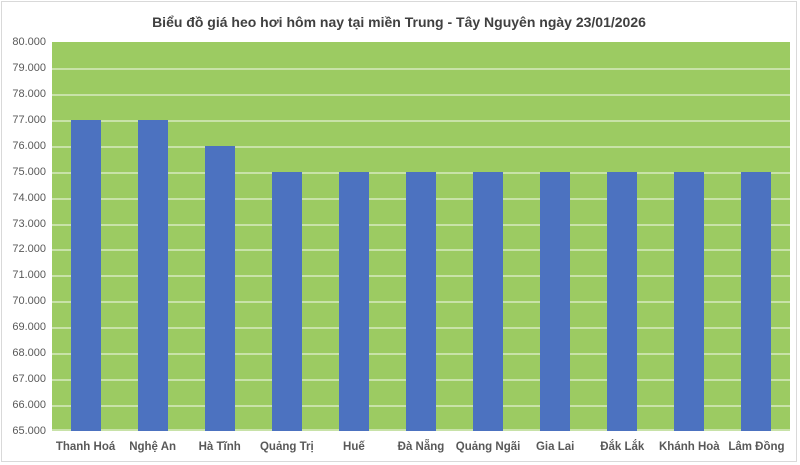 This screenshot has width=800, height=465. I want to click on y-tick-label: 74.000, so click(29, 197).